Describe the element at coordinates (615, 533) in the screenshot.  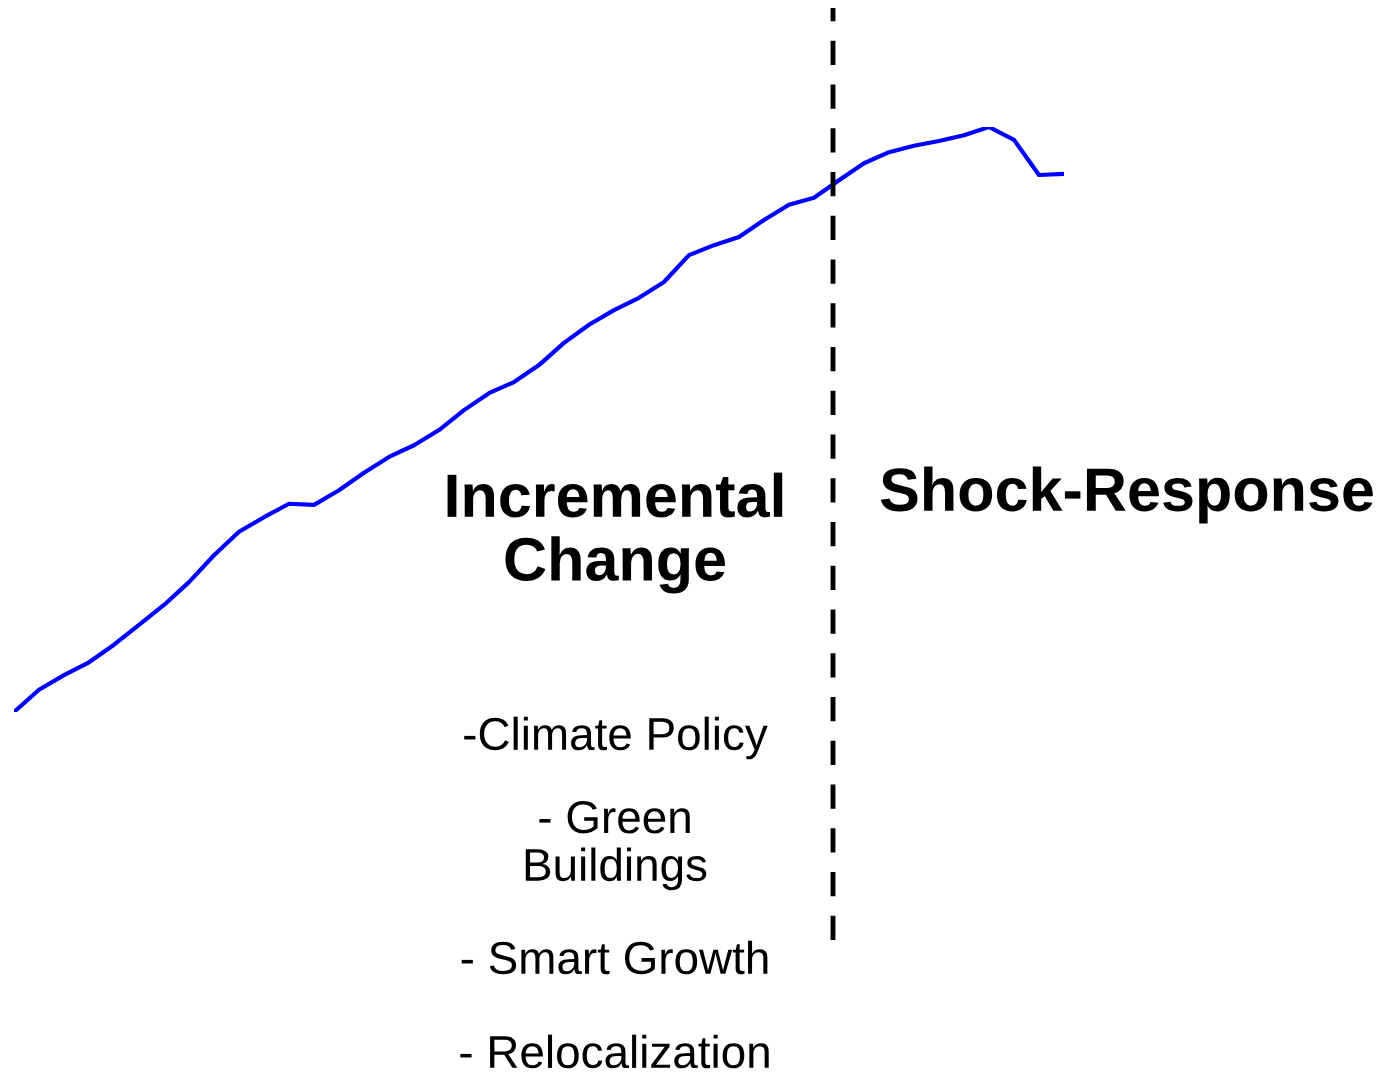
I see `annotation: Incremental Change` at that location.